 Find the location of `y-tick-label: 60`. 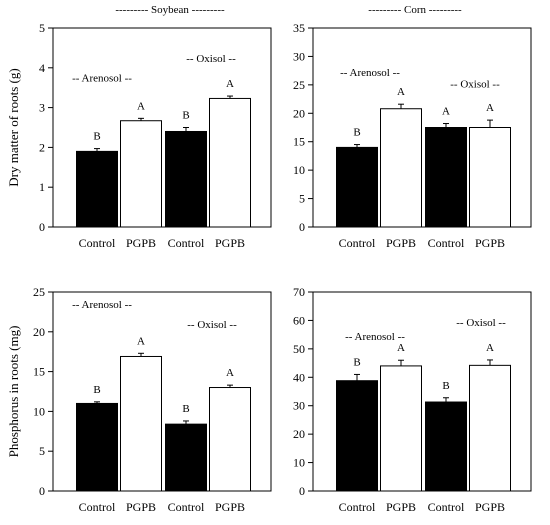

y-tick-label: 60 is located at coordinates (299, 320).